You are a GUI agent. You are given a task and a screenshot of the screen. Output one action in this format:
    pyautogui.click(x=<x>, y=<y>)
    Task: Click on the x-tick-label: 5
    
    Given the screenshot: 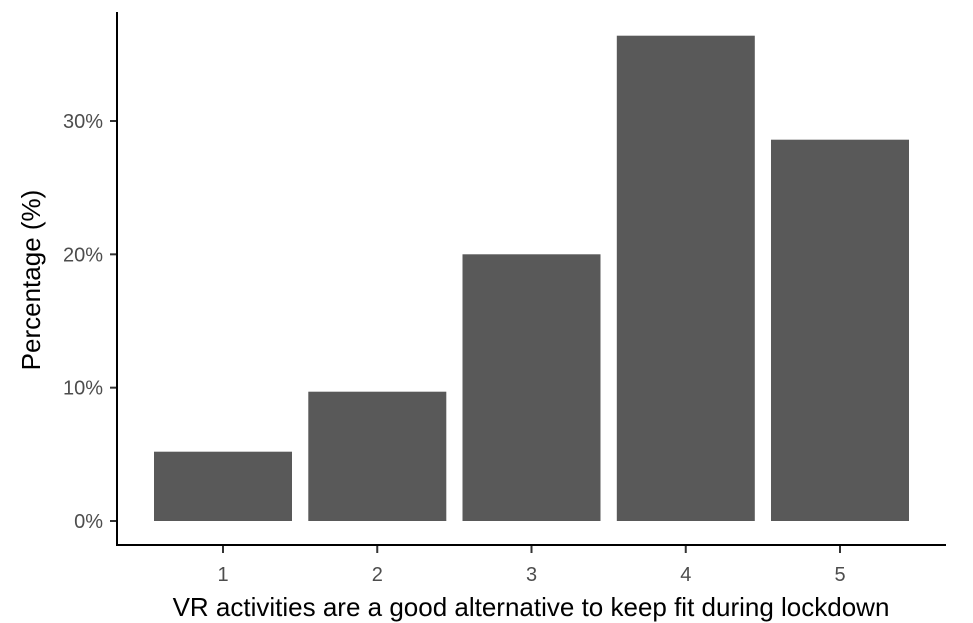 What is the action you would take?
    pyautogui.click(x=839, y=575)
    